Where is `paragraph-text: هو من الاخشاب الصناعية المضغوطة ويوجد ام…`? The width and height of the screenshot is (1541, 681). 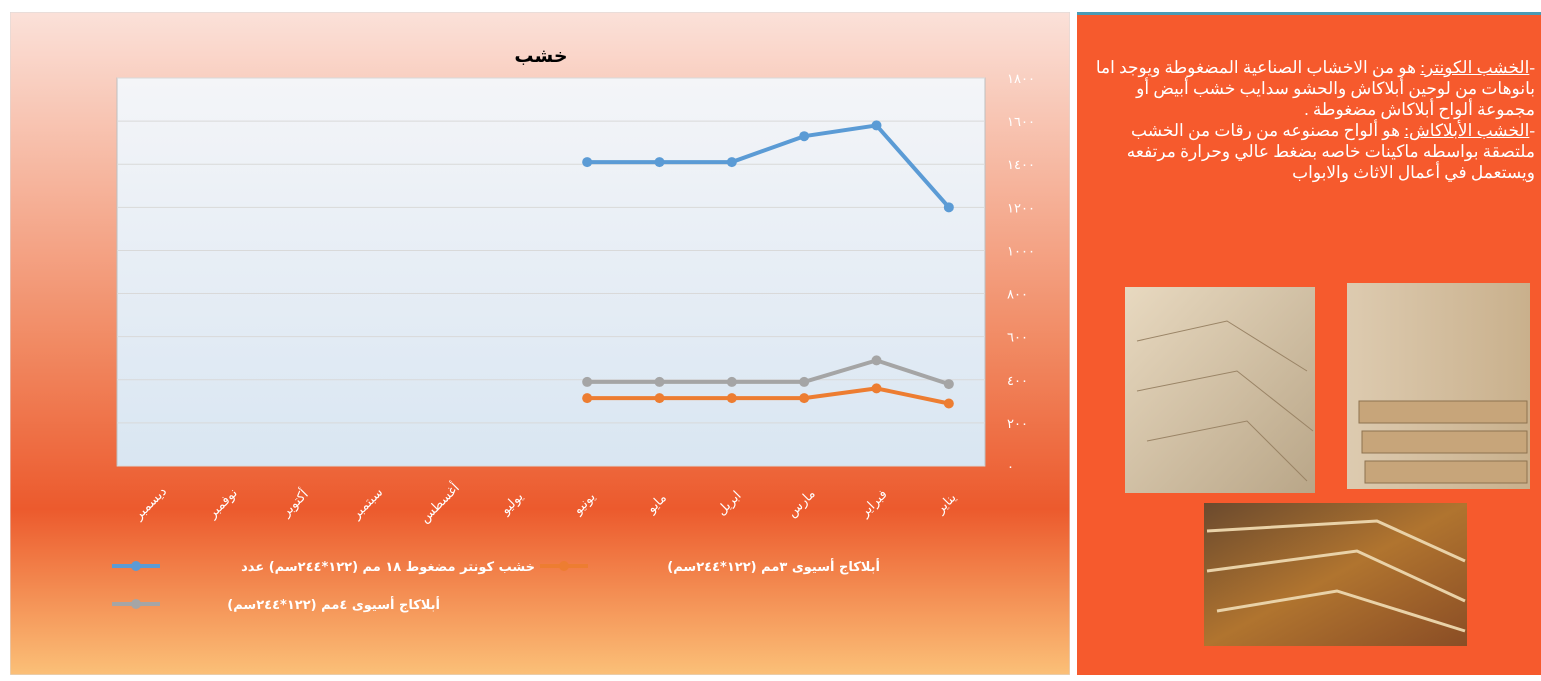
paragraph-text: هو من الاخشاب الصناعية المضغوطة ويوجد ام… is located at coordinates (1315, 88).